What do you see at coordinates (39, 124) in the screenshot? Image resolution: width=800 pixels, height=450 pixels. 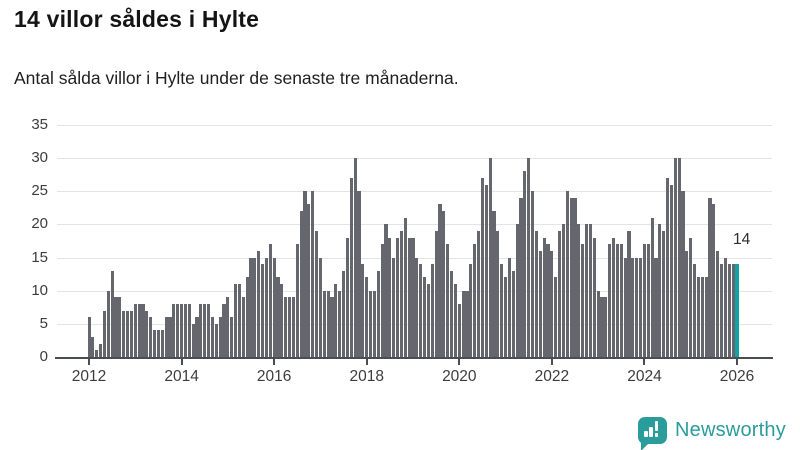 I see `y-tick-label: 35` at bounding box center [39, 124].